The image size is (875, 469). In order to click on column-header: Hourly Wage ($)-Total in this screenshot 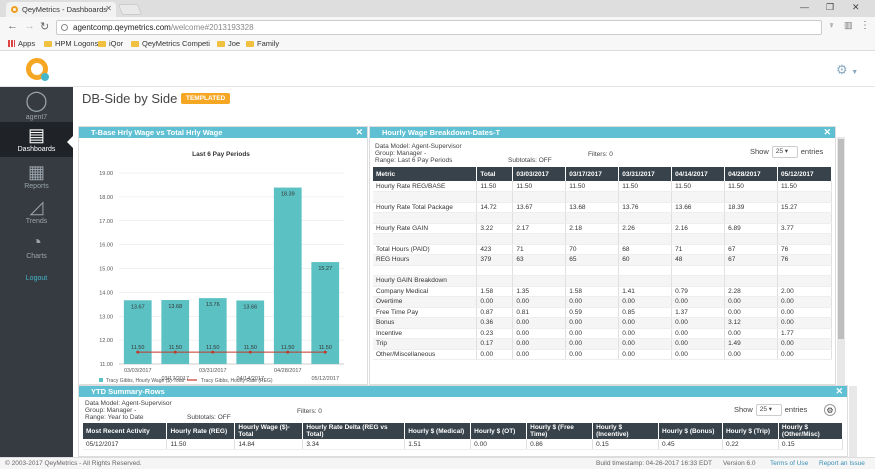, I will do `click(269, 431)`.